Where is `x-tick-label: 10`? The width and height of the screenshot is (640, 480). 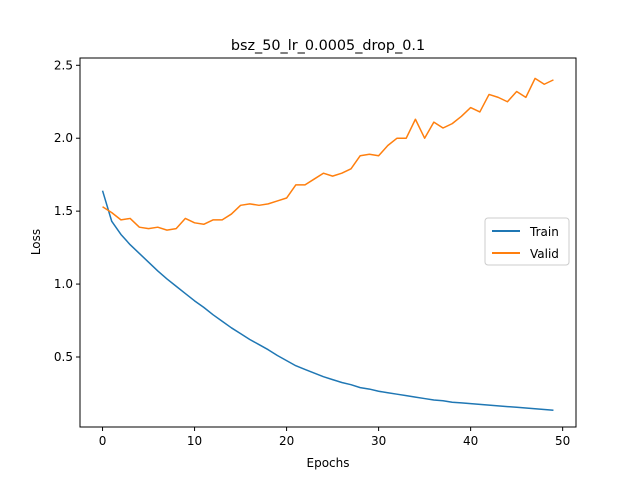
x-tick-label: 10 is located at coordinates (194, 441).